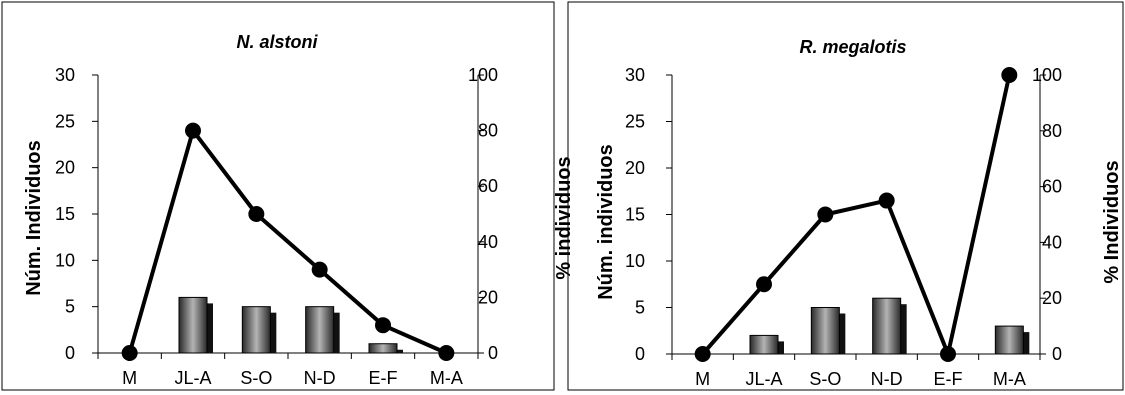  Describe the element at coordinates (277, 42) in the screenshot. I see `chart-title: N. alstoni` at that location.